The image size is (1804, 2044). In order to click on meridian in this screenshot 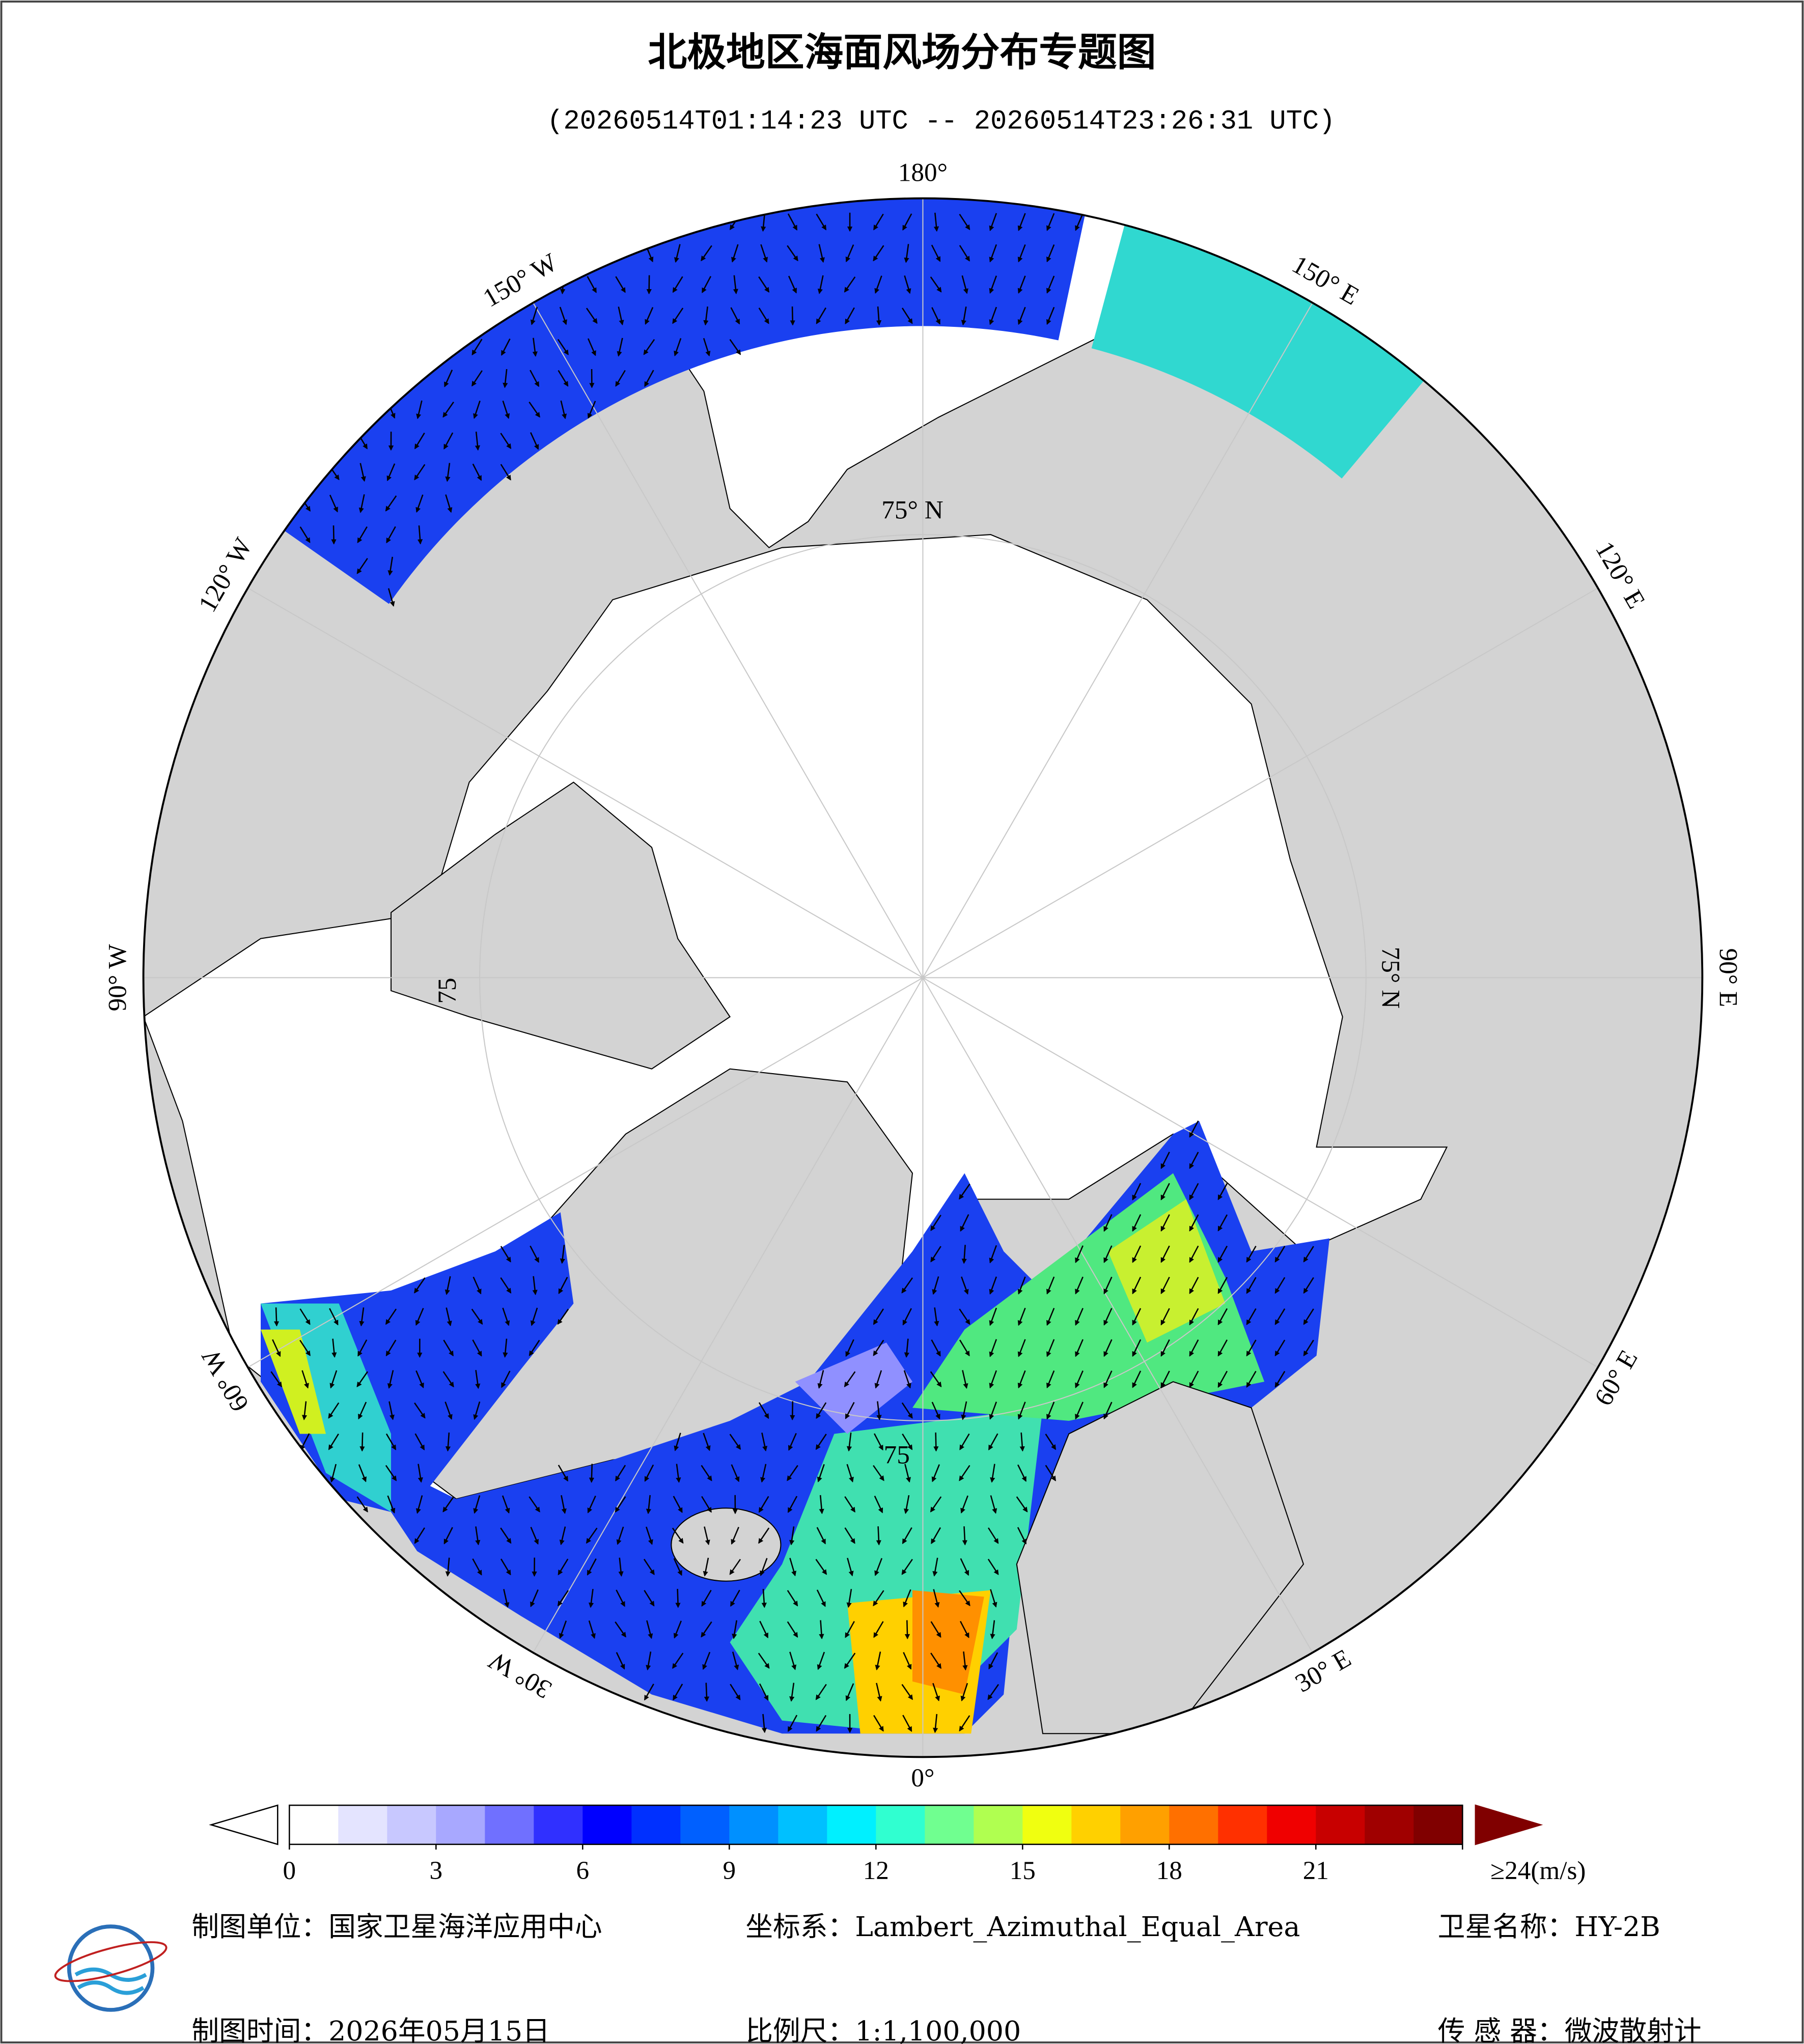, I will do `click(1117, 640)`.